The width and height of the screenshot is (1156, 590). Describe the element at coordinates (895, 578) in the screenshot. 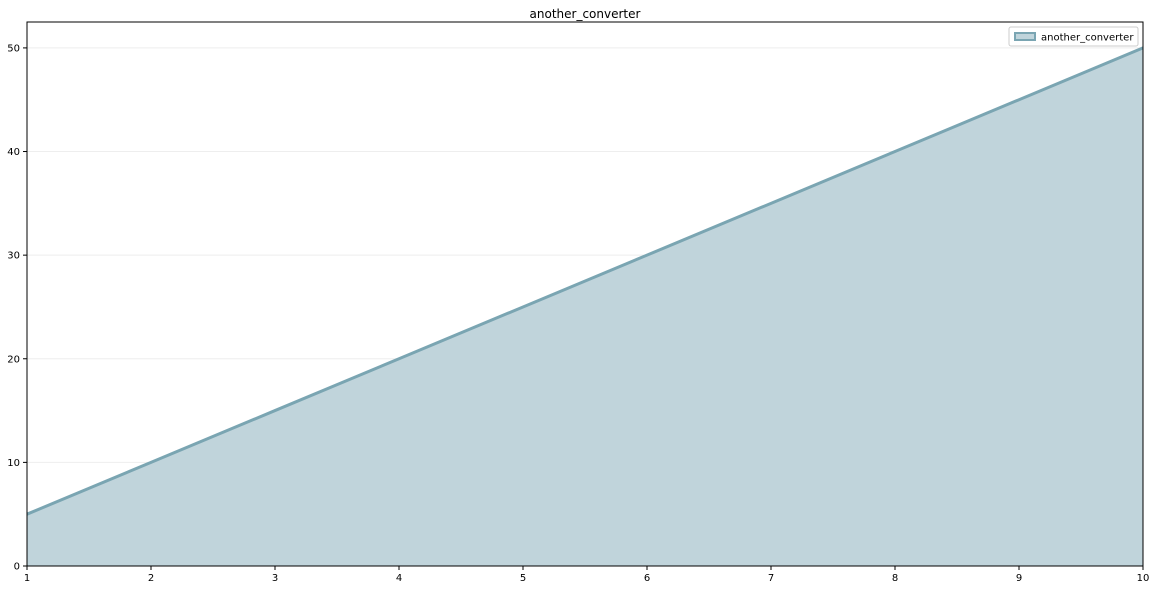

I see `x-tick-label: 8` at that location.